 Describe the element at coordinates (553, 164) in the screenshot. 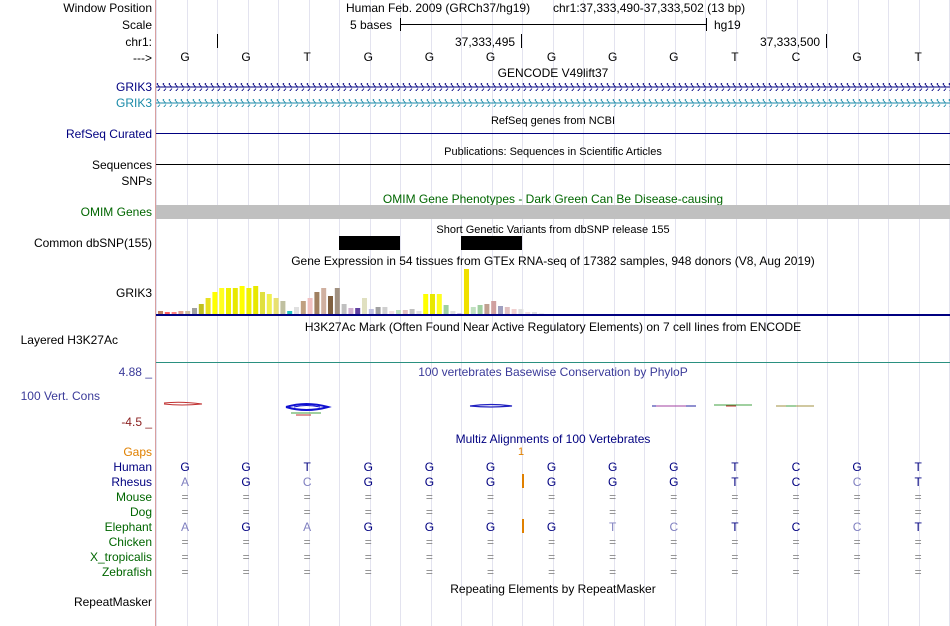

I see `pubs-line` at that location.